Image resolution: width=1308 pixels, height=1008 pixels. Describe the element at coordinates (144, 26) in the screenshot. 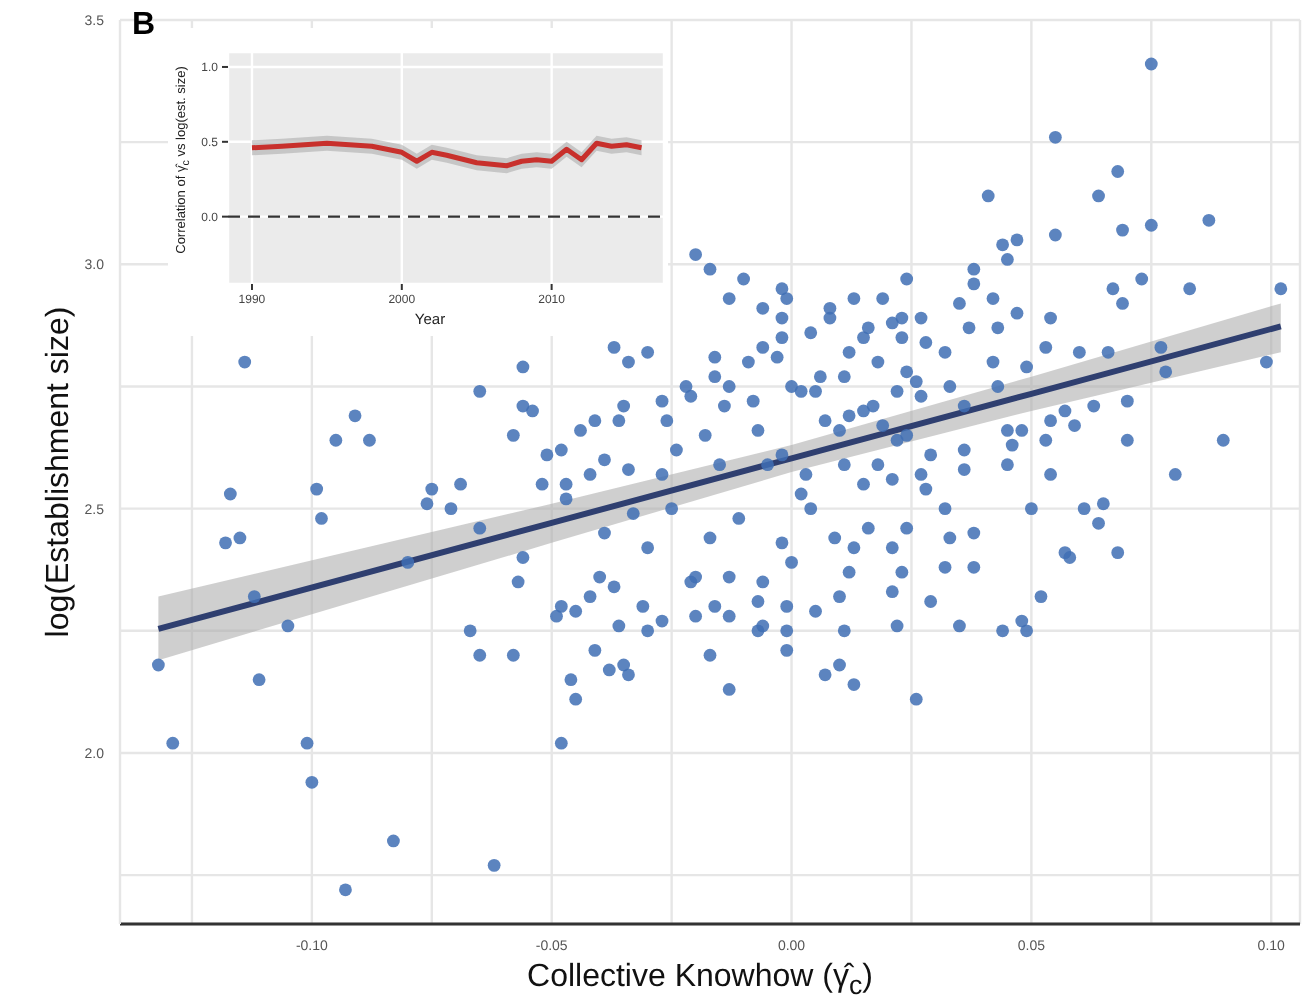

I see `annotation: B` at that location.